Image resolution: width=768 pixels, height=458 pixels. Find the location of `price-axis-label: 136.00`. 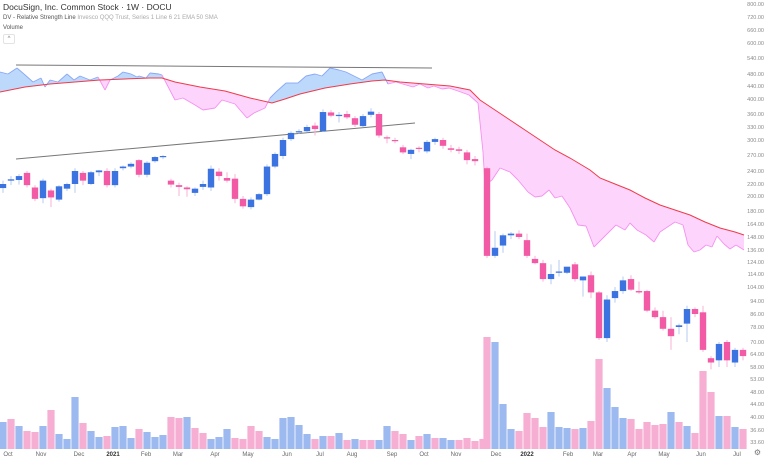

price-axis-label: 136.00 is located at coordinates (755, 251).